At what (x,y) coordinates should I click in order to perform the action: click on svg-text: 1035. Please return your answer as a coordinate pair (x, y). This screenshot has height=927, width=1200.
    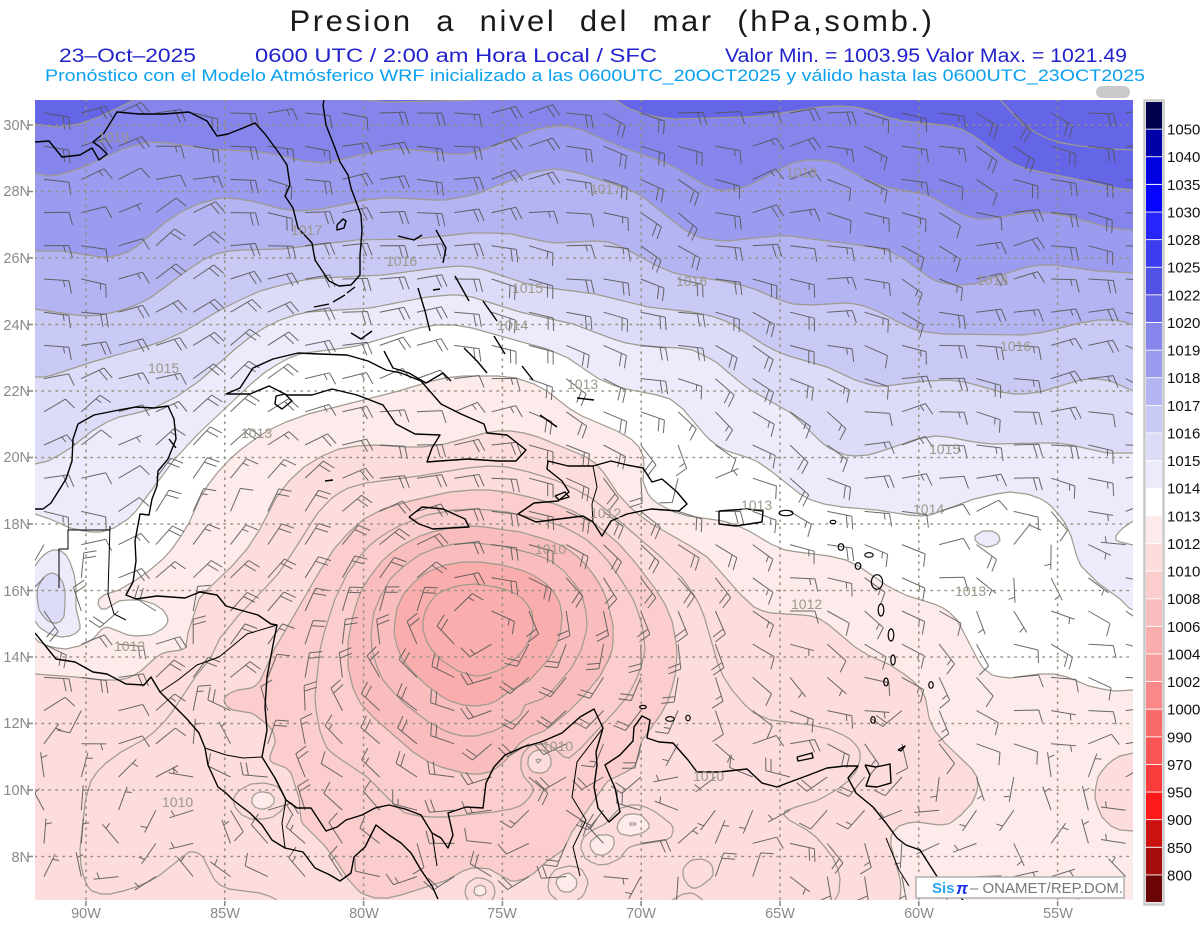
    Looking at the image, I should click on (1183, 185).